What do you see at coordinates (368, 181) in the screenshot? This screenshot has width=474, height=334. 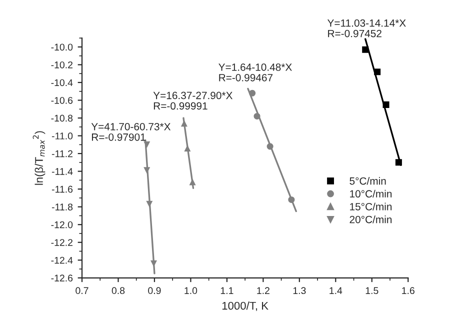 I see `legend-label: 5°C/min` at bounding box center [368, 181].